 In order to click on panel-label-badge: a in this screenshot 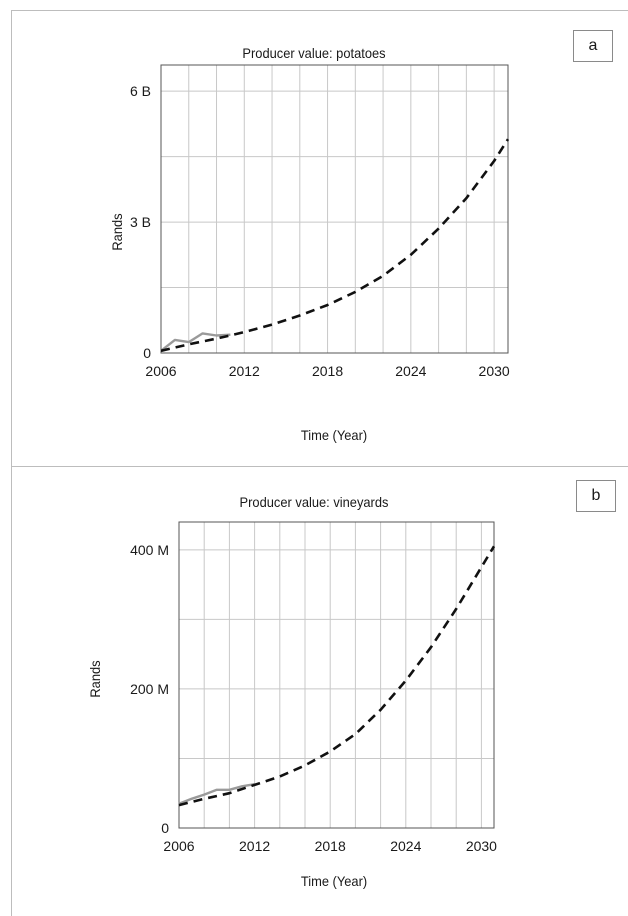, I will do `click(593, 46)`.